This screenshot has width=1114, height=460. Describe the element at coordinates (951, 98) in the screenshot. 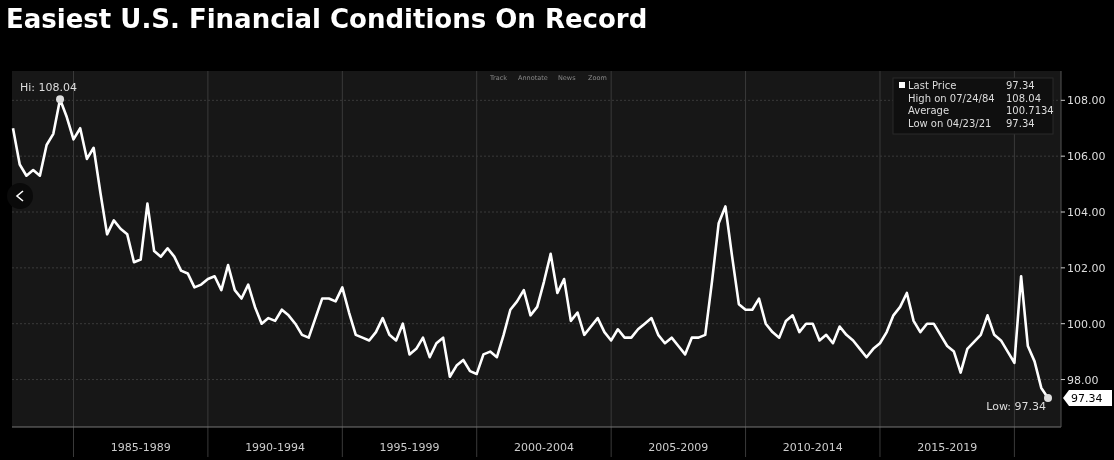

I see `annotation: High on 07/24/84` at that location.